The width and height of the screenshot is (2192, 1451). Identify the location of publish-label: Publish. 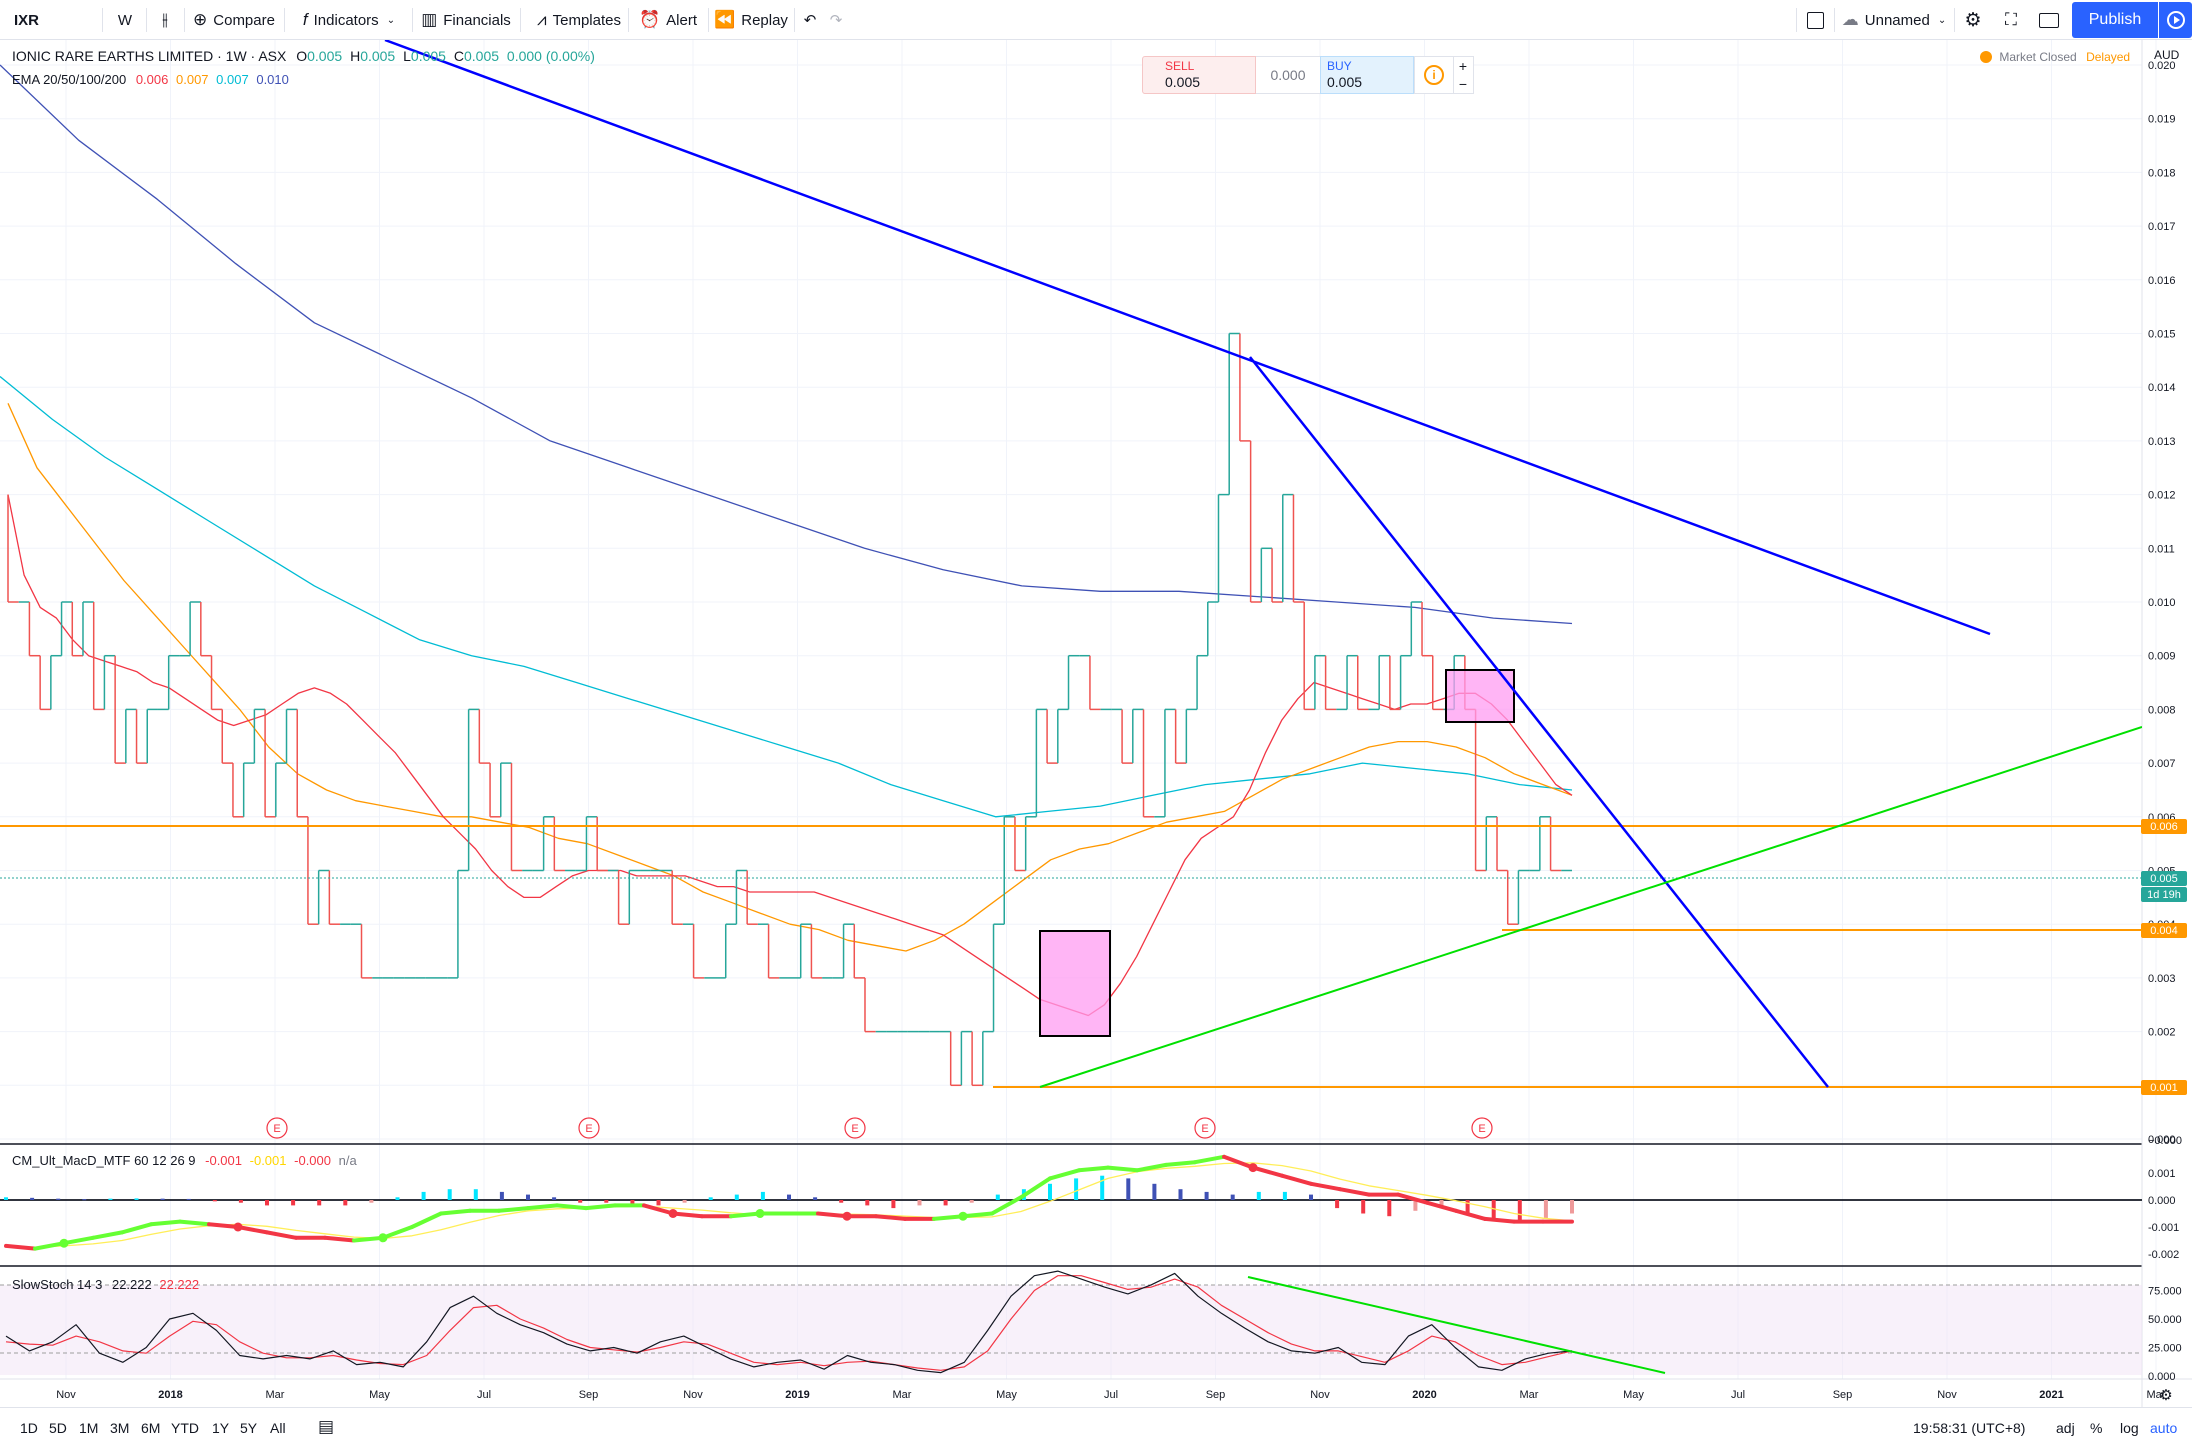
(2115, 19).